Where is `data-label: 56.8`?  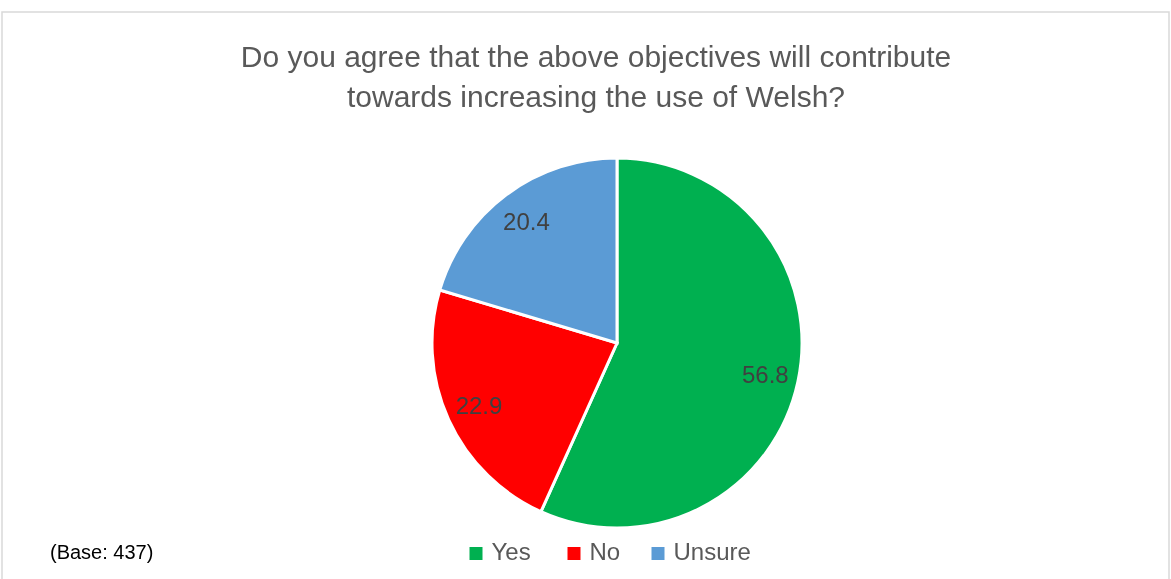 data-label: 56.8 is located at coordinates (765, 375).